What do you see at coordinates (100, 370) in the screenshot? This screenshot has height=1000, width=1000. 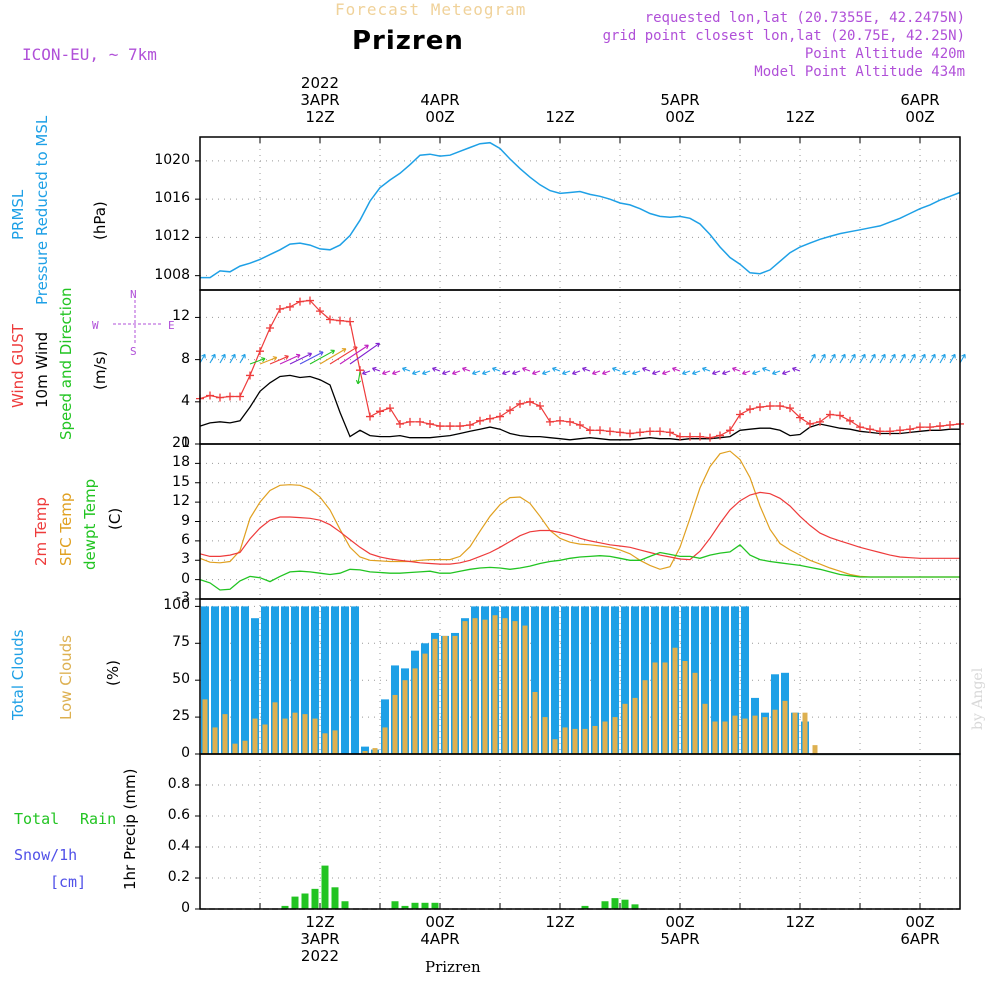 I see `wind-unit: (m/s)` at bounding box center [100, 370].